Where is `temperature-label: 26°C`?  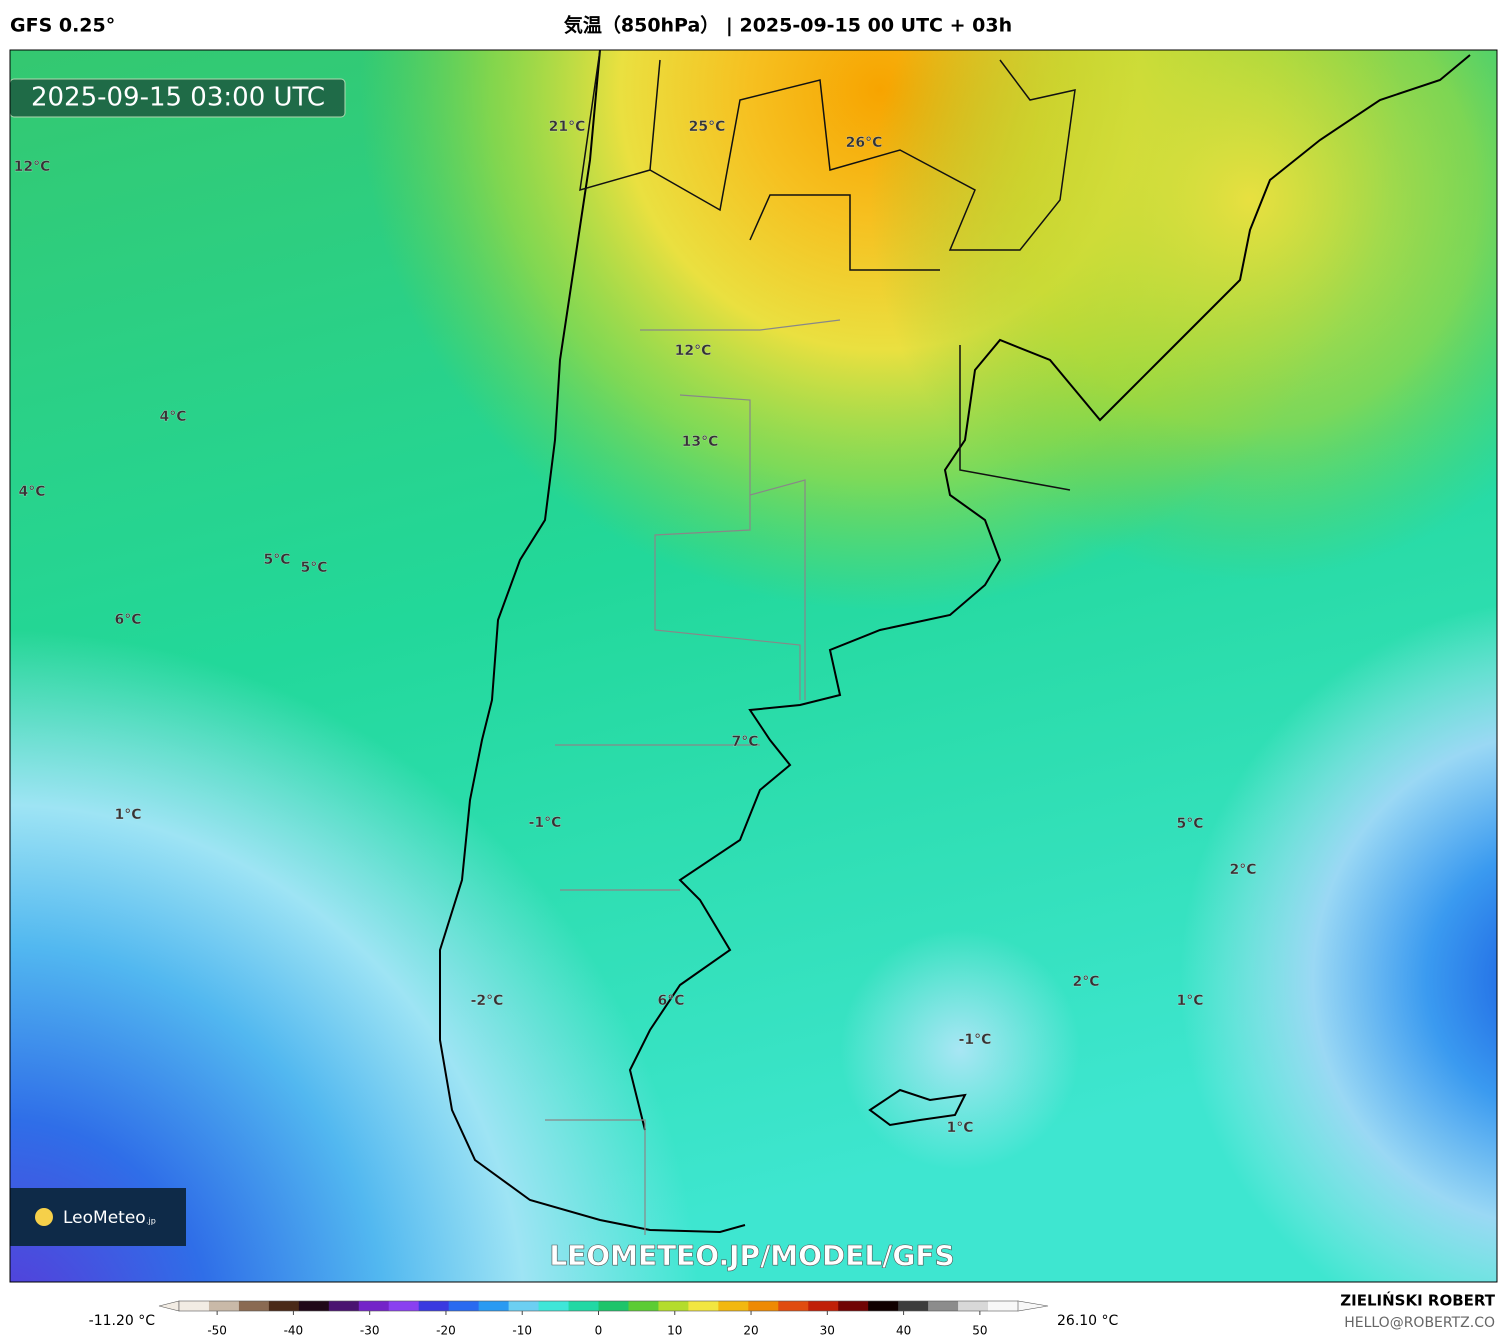
temperature-label: 26°C is located at coordinates (864, 143).